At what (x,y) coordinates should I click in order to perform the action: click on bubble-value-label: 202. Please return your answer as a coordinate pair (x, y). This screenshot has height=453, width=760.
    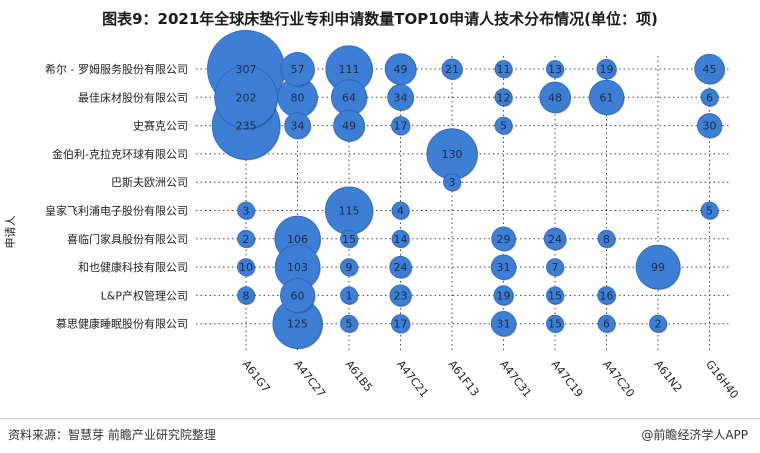
    Looking at the image, I should click on (246, 97).